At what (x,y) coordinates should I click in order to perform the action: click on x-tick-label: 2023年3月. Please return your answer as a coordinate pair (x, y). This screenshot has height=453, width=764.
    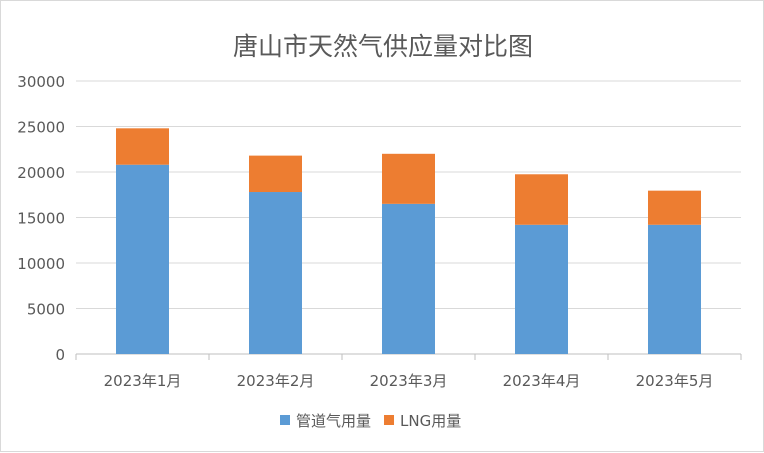
    Looking at the image, I should click on (409, 381).